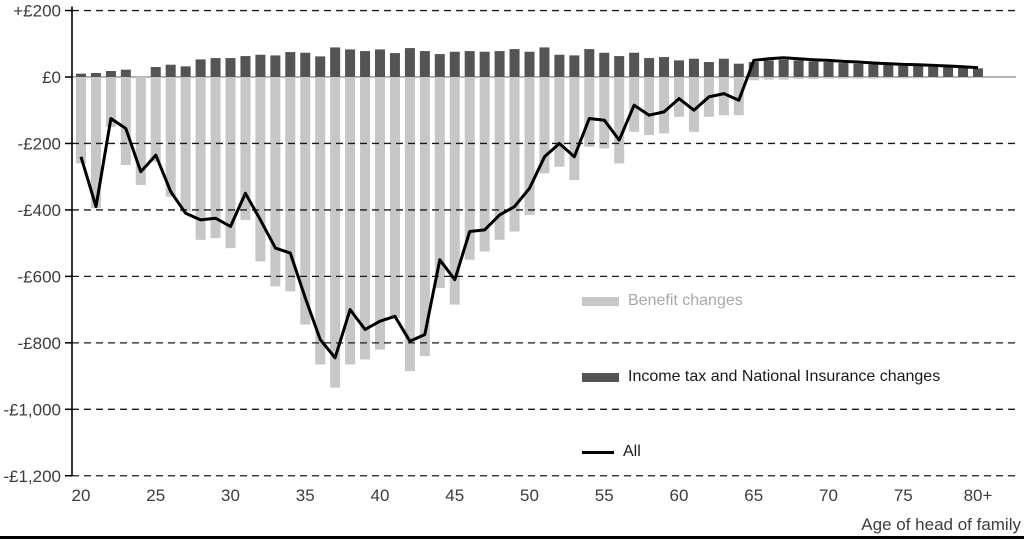 This screenshot has height=540, width=1024. I want to click on legend-label-all: All, so click(632, 451).